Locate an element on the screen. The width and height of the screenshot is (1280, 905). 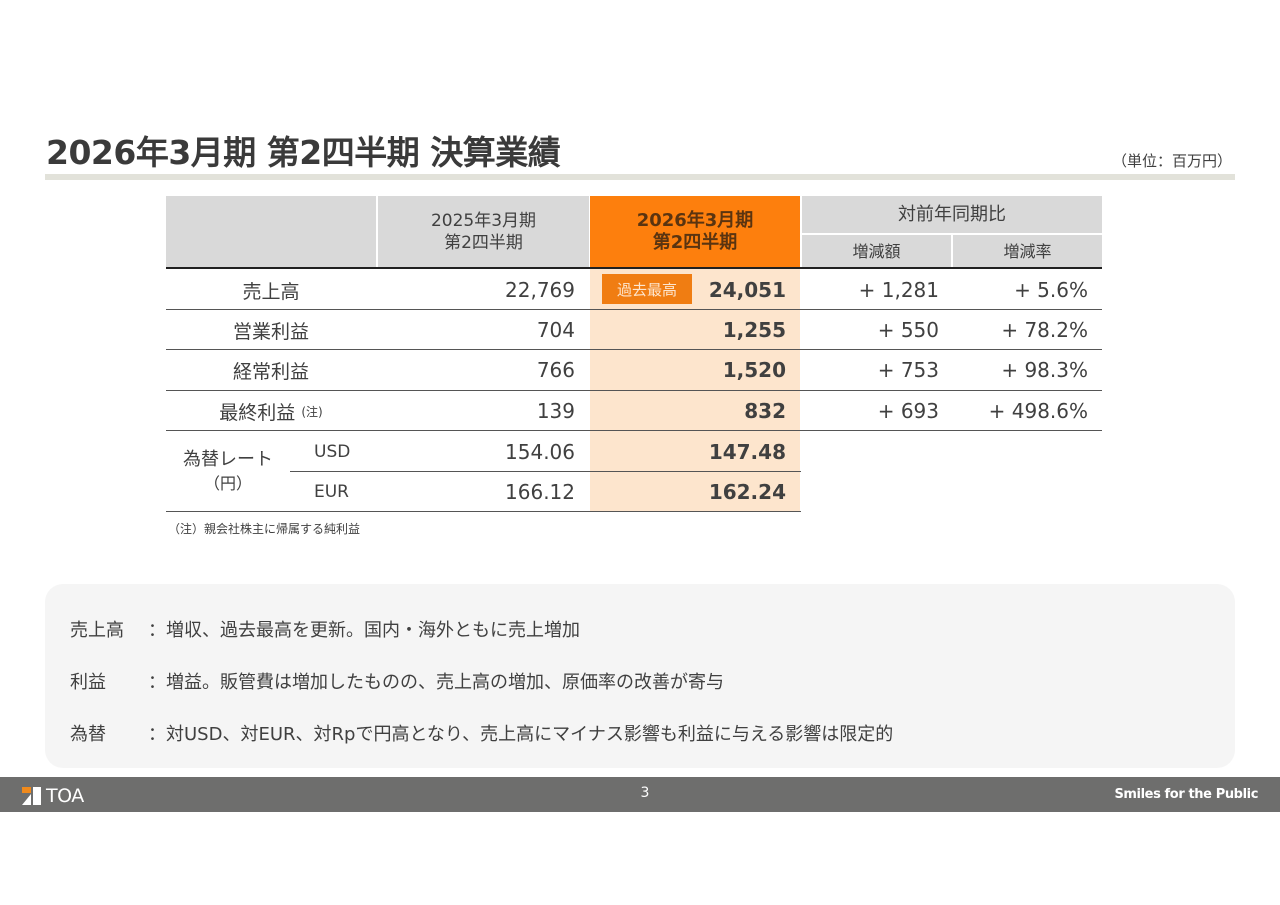
header-prev-period: 2025年3月期 第2四半期 is located at coordinates (483, 232).